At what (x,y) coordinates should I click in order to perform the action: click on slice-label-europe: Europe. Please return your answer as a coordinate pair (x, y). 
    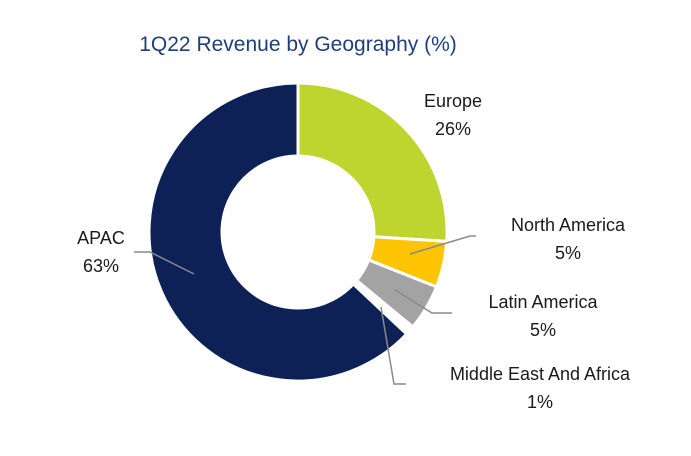
    Looking at the image, I should click on (453, 101).